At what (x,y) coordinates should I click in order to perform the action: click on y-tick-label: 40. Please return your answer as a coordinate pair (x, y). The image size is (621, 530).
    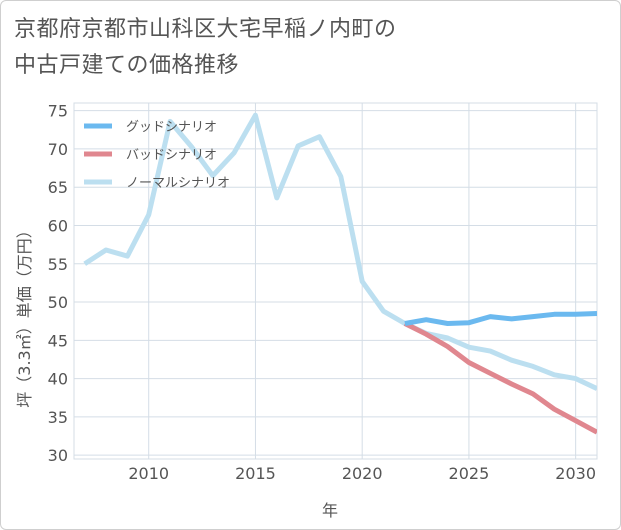
    Looking at the image, I should click on (58, 379).